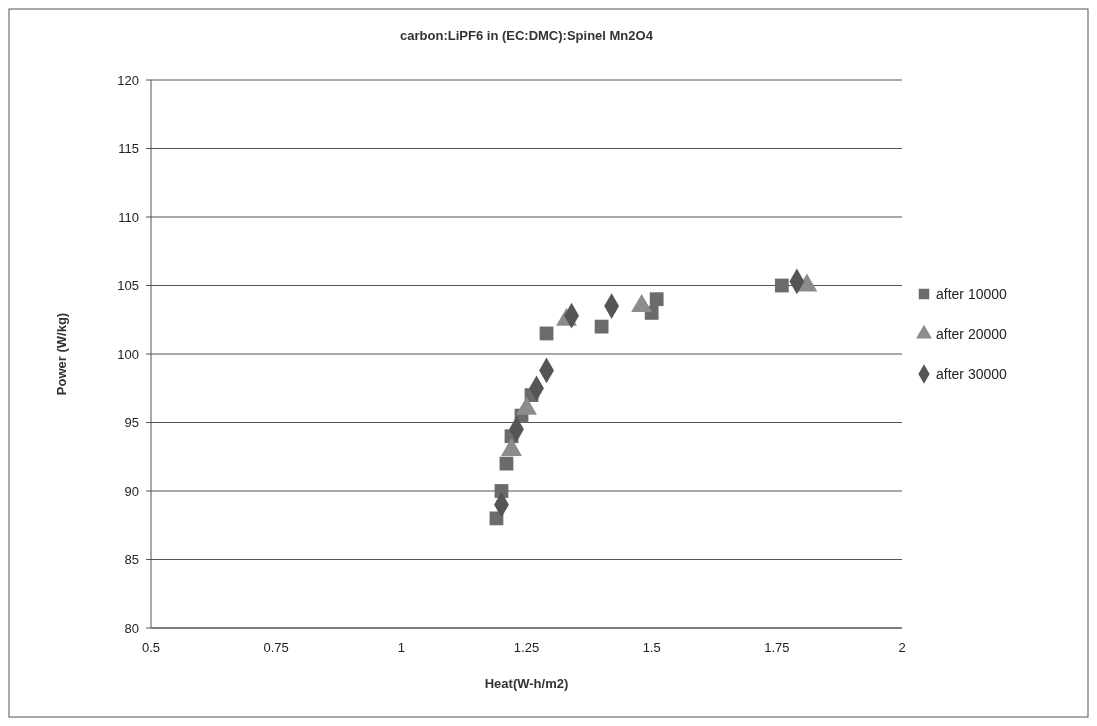  Describe the element at coordinates (131, 628) in the screenshot. I see `y-tick-label: 80` at that location.